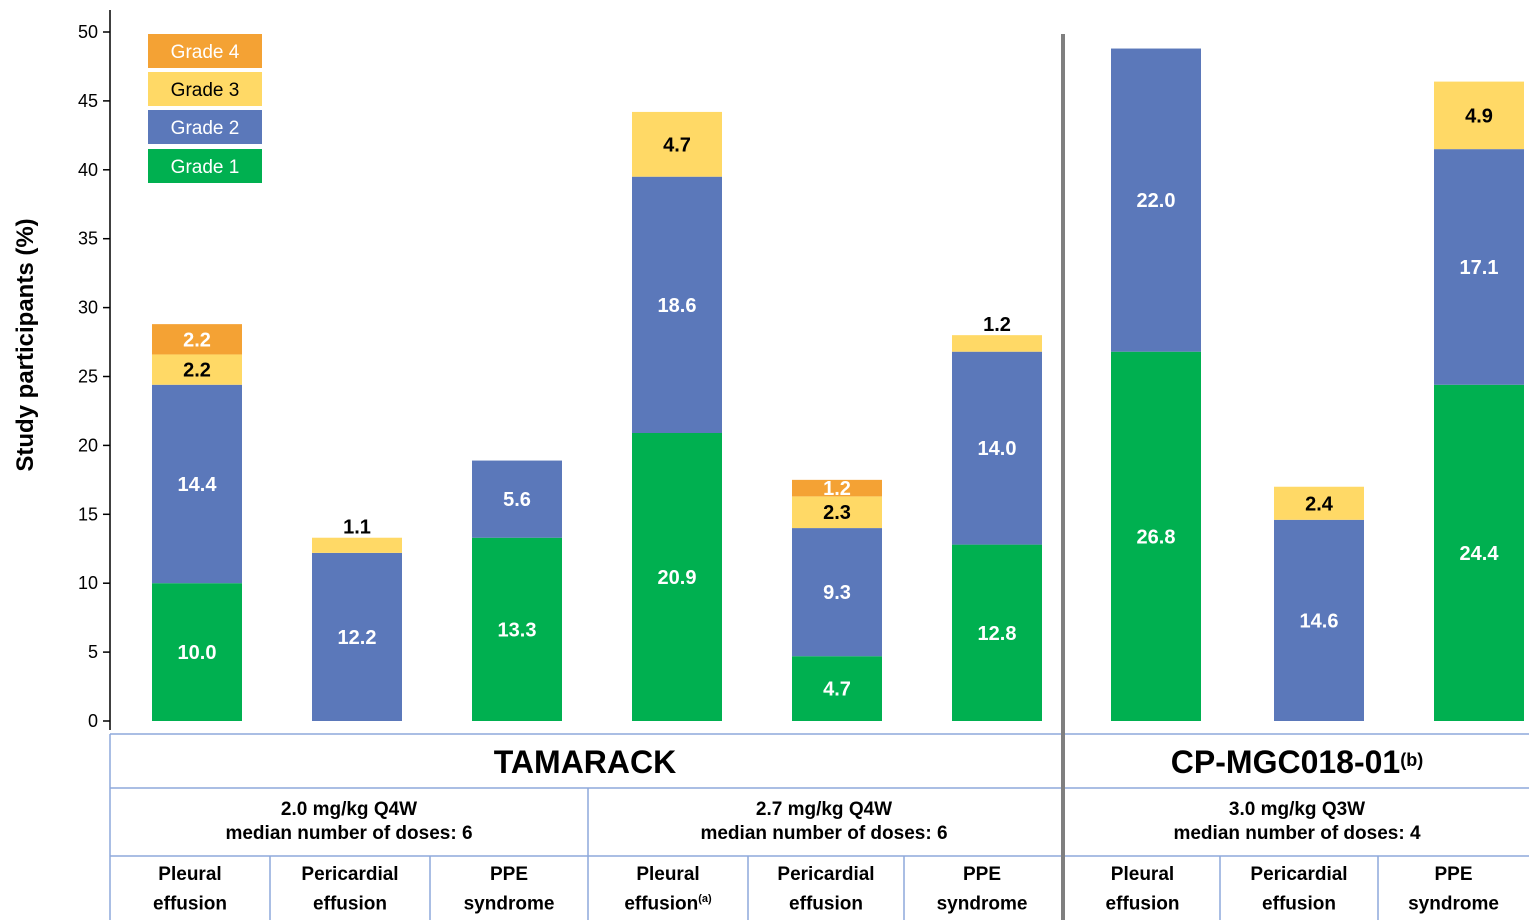  I want to click on y-tick-label: 40, so click(88, 170).